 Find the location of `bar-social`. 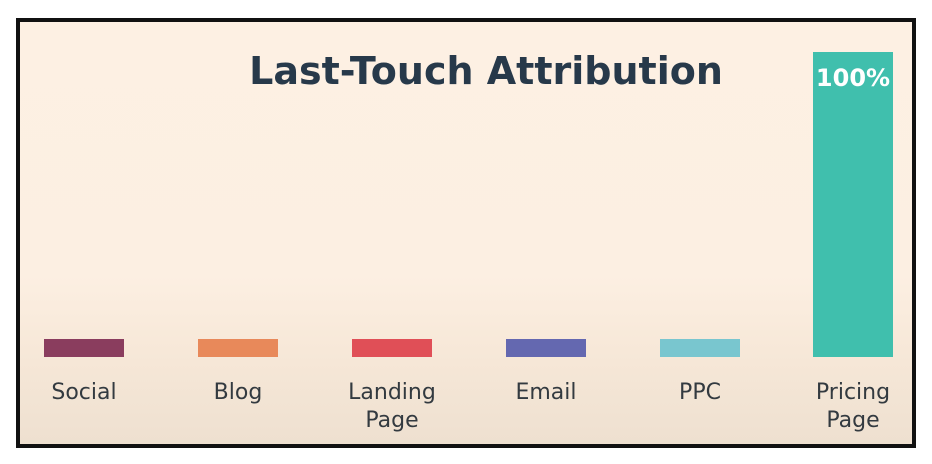

bar-social is located at coordinates (84, 348).